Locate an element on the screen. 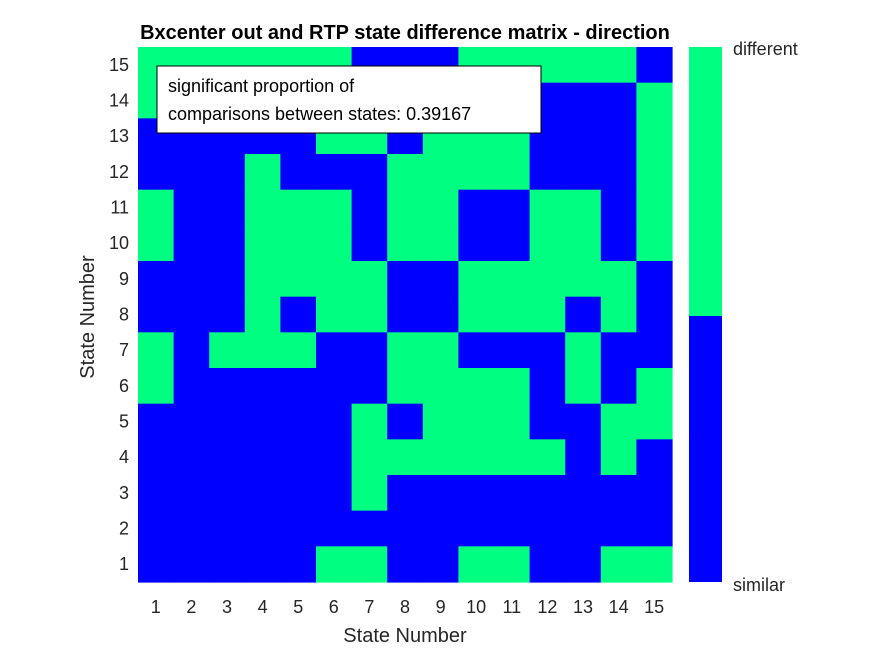 The width and height of the screenshot is (875, 656). x-tick-label: 6 is located at coordinates (334, 607).